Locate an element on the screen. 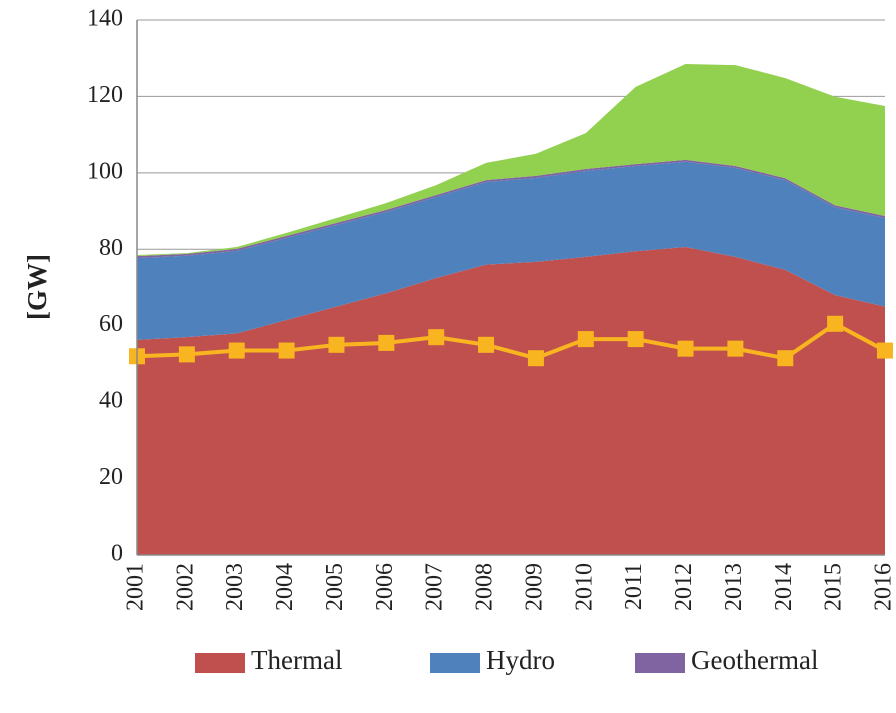 This screenshot has width=896, height=713. area is located at coordinates (511, 209).